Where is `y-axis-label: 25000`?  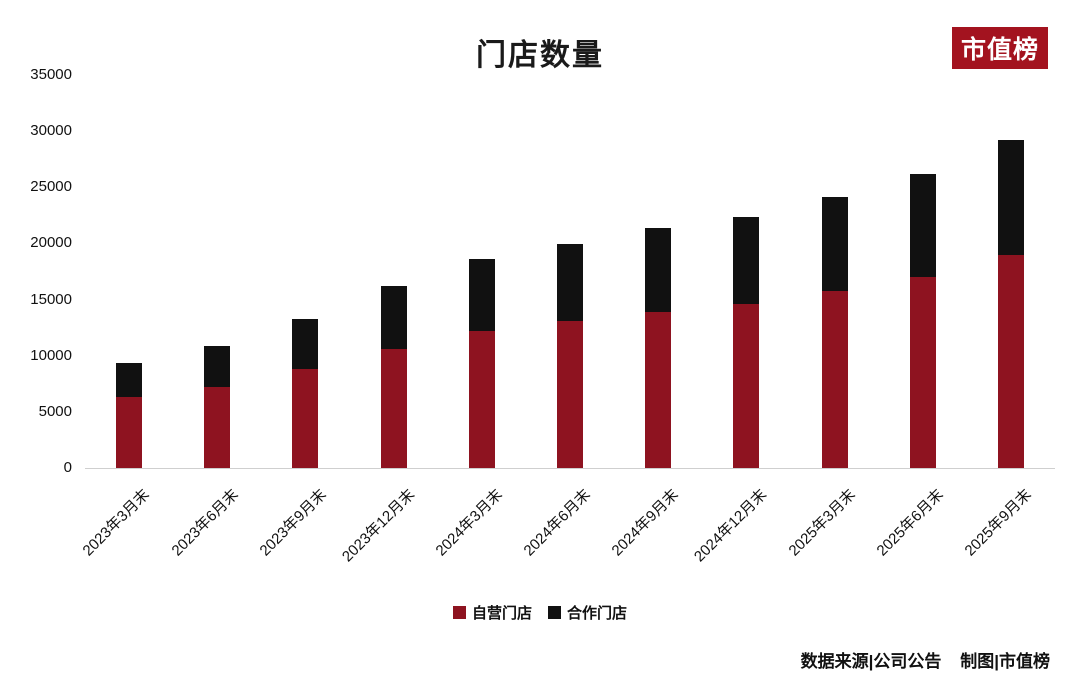 y-axis-label: 25000 is located at coordinates (51, 187).